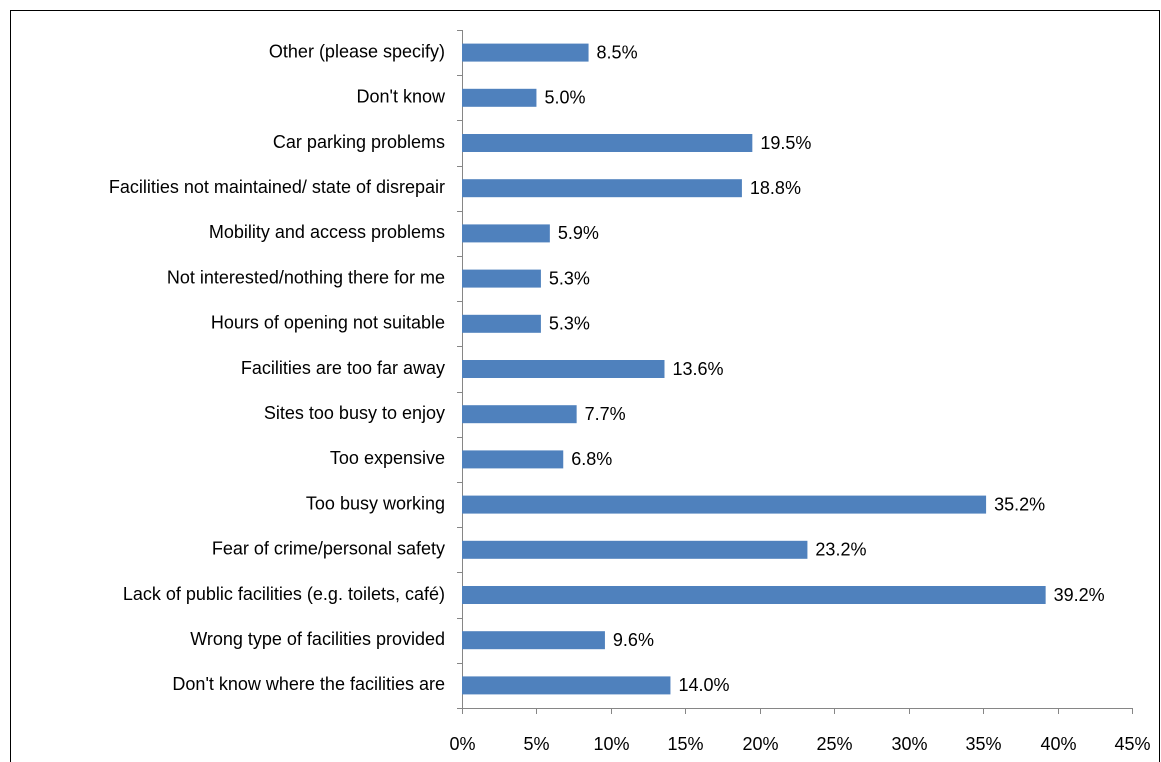 This screenshot has width=1161, height=762. What do you see at coordinates (387, 458) in the screenshot?
I see `y-tick-label: Too expensive` at bounding box center [387, 458].